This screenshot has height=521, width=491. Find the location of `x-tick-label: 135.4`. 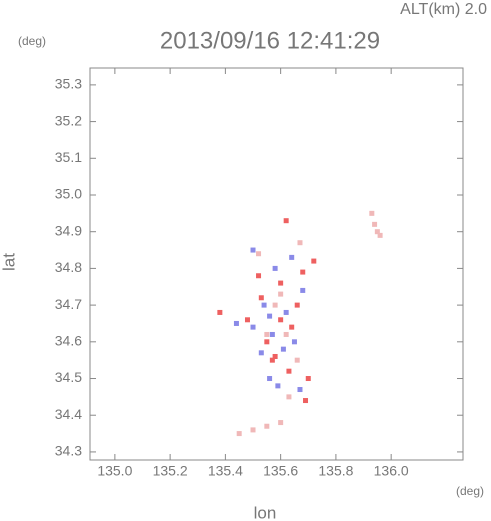

x-tick-label: 135.4 is located at coordinates (225, 471).